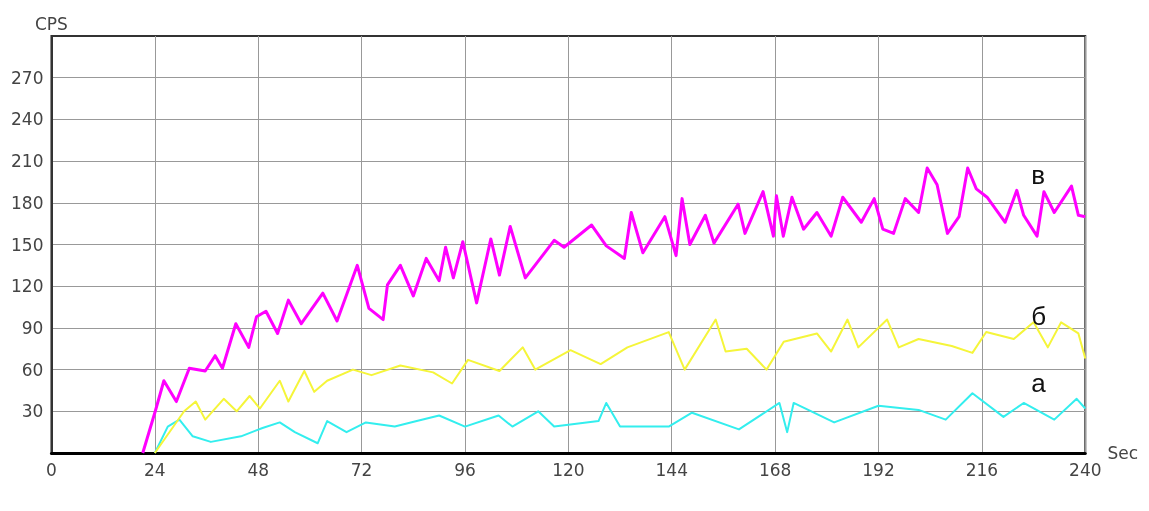 This screenshot has width=1149, height=511. Describe the element at coordinates (1123, 453) in the screenshot. I see `x-axis-title: Sec` at that location.